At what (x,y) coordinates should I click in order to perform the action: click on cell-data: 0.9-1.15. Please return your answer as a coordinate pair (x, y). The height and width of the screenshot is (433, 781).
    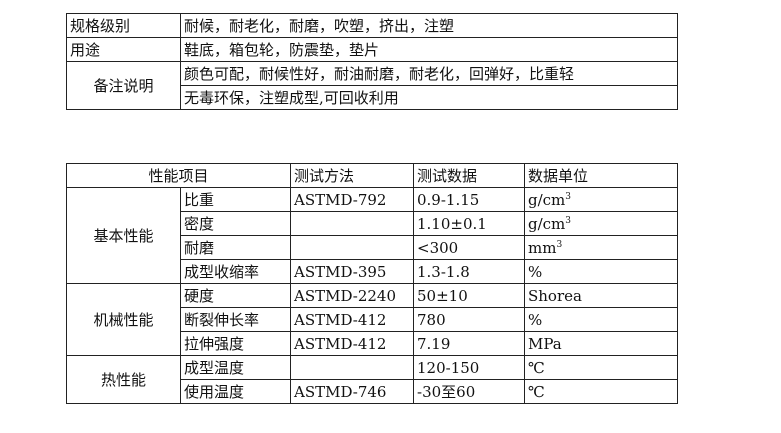
    Looking at the image, I should click on (469, 199).